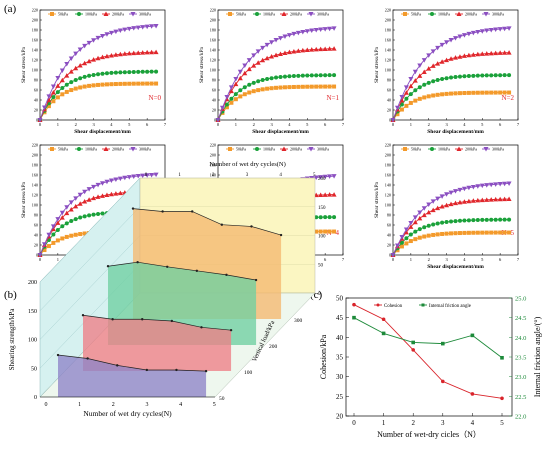 The height and width of the screenshot is (452, 550). Describe the element at coordinates (388, 165) in the screenshot. I see `y-tick-label: 180` at that location.